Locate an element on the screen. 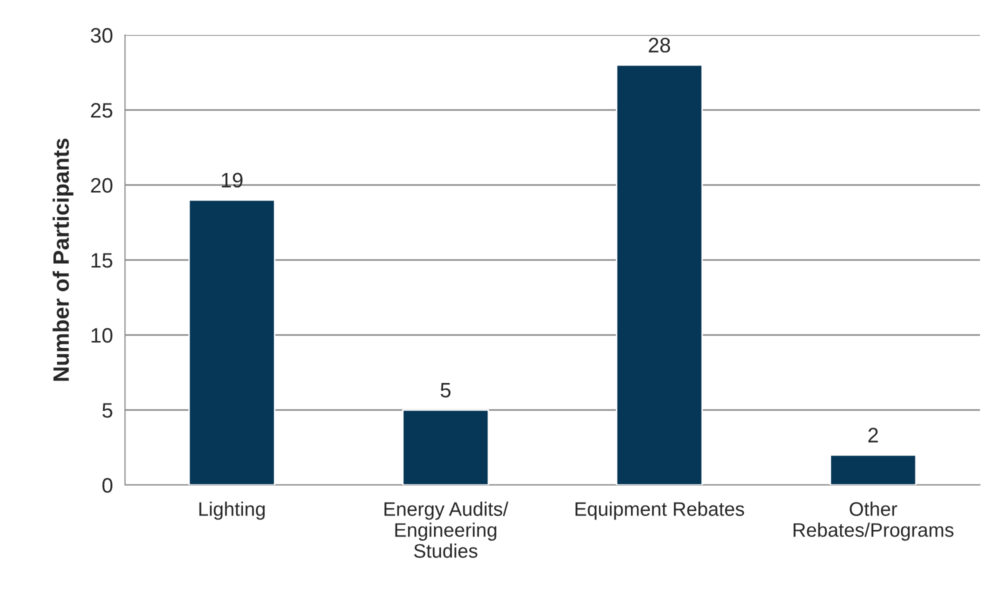 The width and height of the screenshot is (999, 595). data-label: 2 is located at coordinates (873, 435).